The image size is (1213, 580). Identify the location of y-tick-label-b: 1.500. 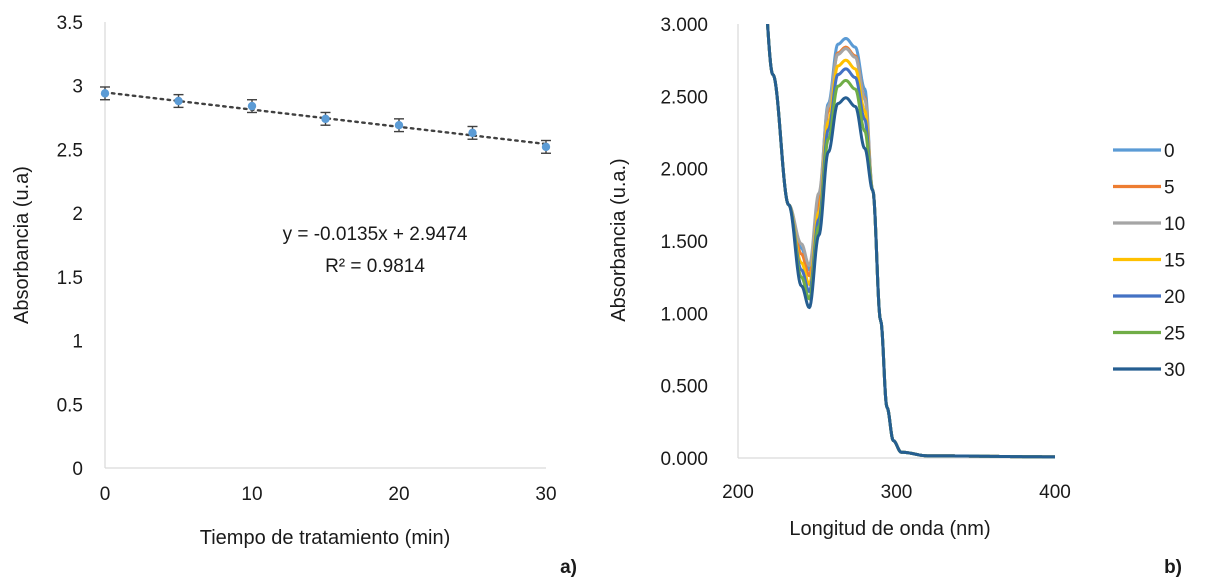
(684, 242).